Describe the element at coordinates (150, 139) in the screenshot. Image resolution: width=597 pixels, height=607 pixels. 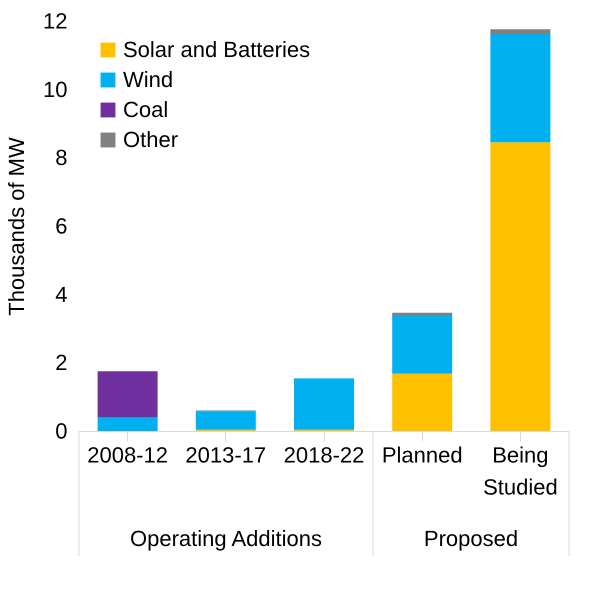
I see `legend-label: Other` at that location.